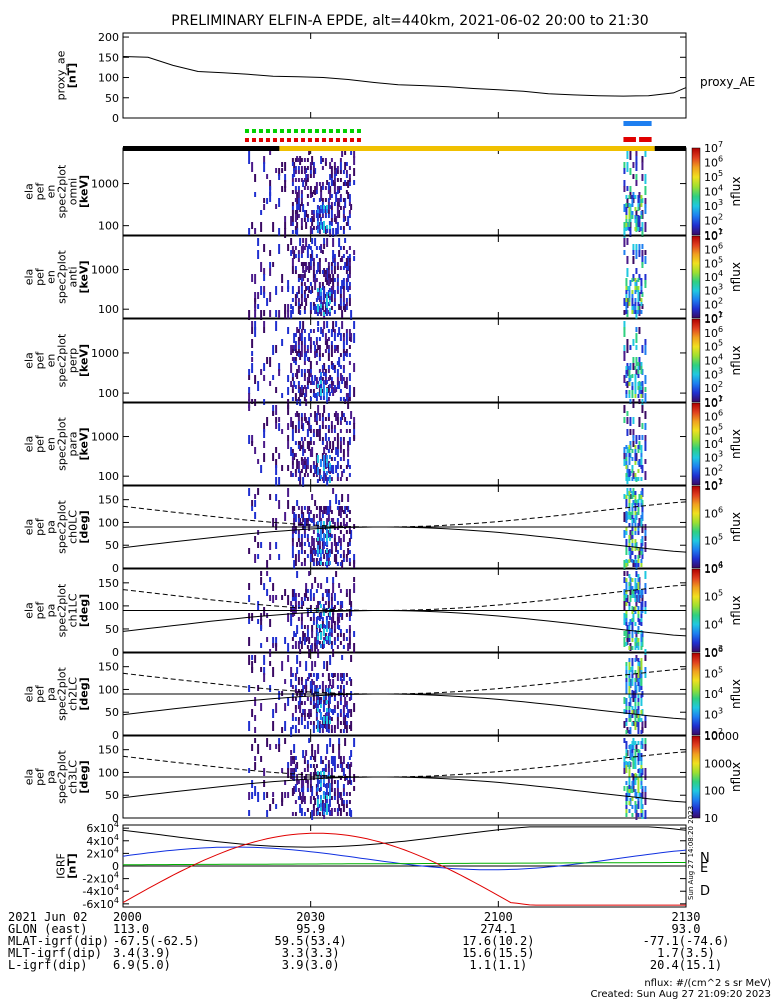 The width and height of the screenshot is (775, 1000). I want to click on en_anti-ylabel: [keV], so click(84, 276).